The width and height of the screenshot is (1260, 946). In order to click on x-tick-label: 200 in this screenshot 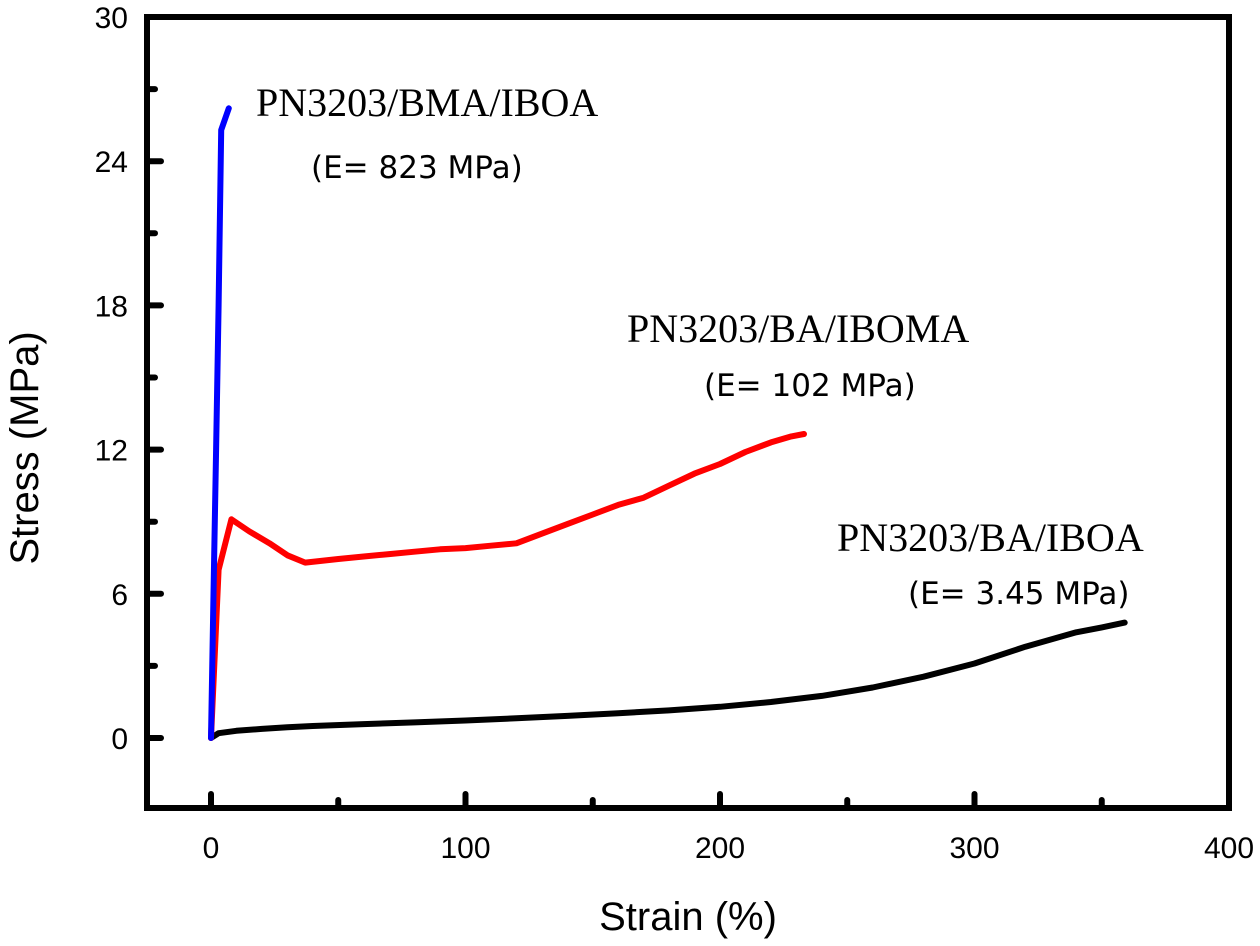, I will do `click(720, 848)`.